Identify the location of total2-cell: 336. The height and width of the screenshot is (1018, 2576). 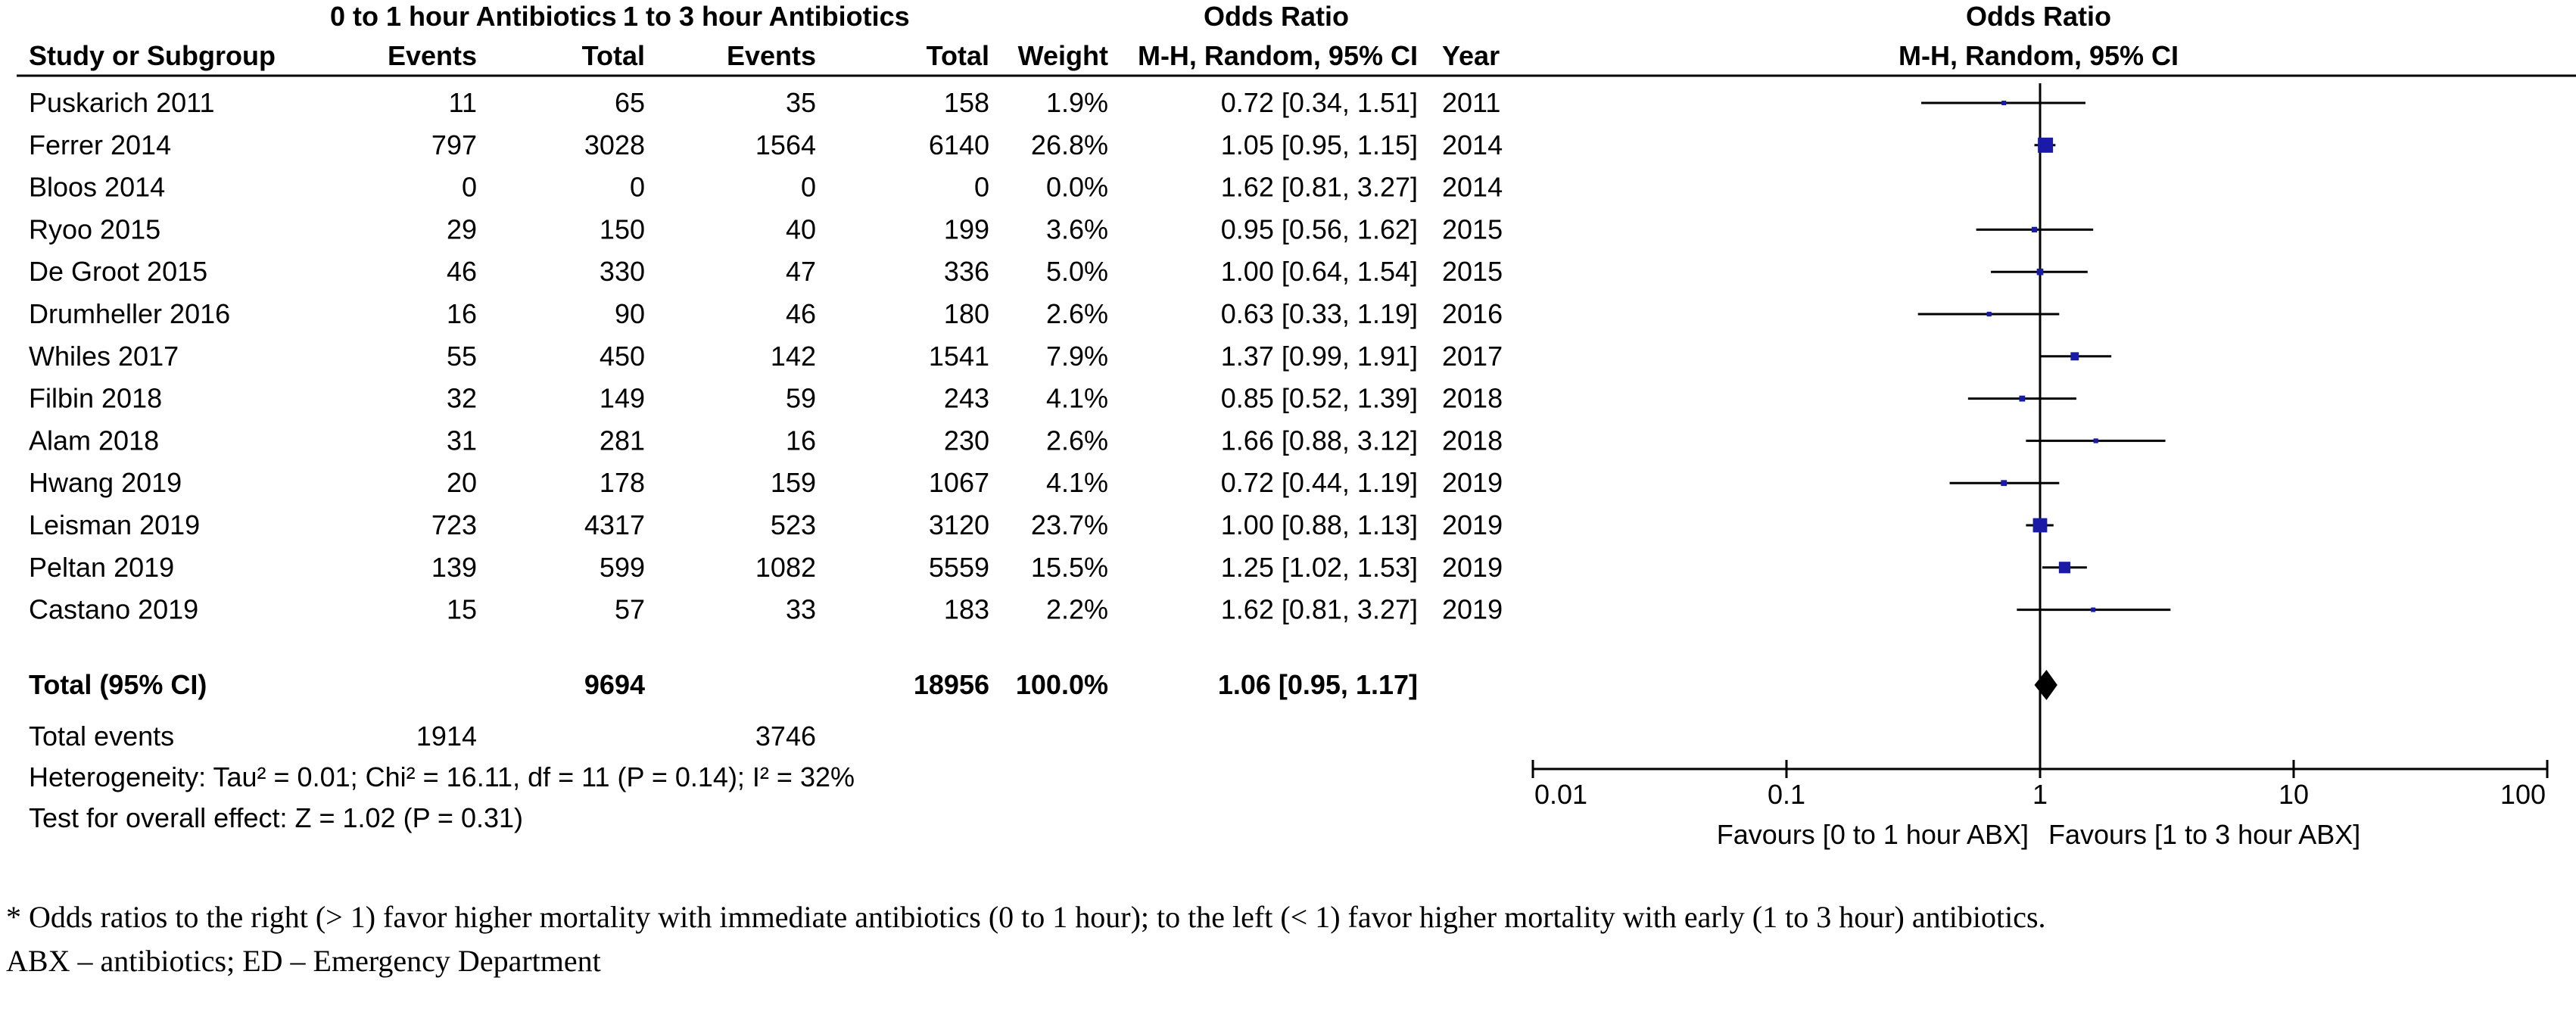
(967, 271).